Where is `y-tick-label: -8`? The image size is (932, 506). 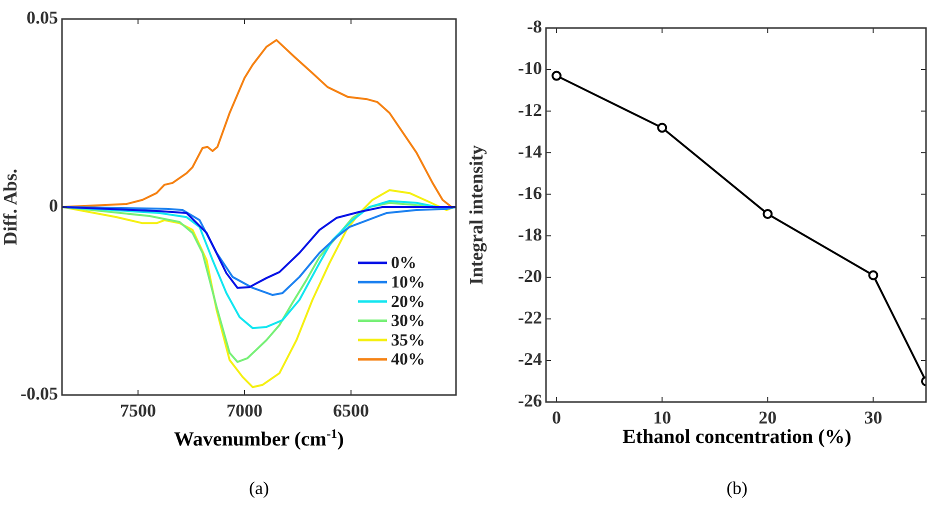 y-tick-label: -8 is located at coordinates (534, 26).